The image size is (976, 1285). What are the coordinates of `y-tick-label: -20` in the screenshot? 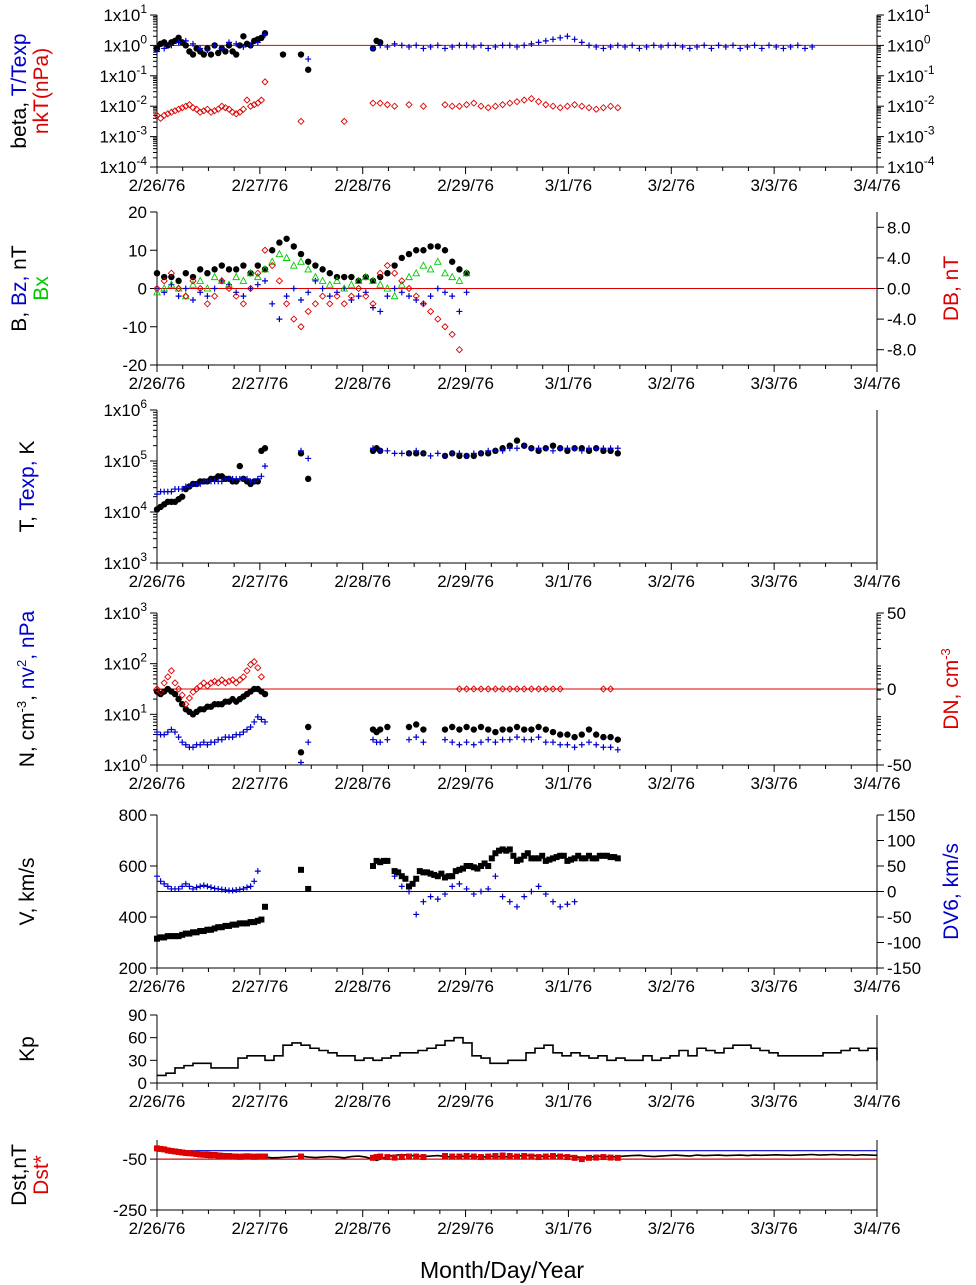 It's located at (134, 365).